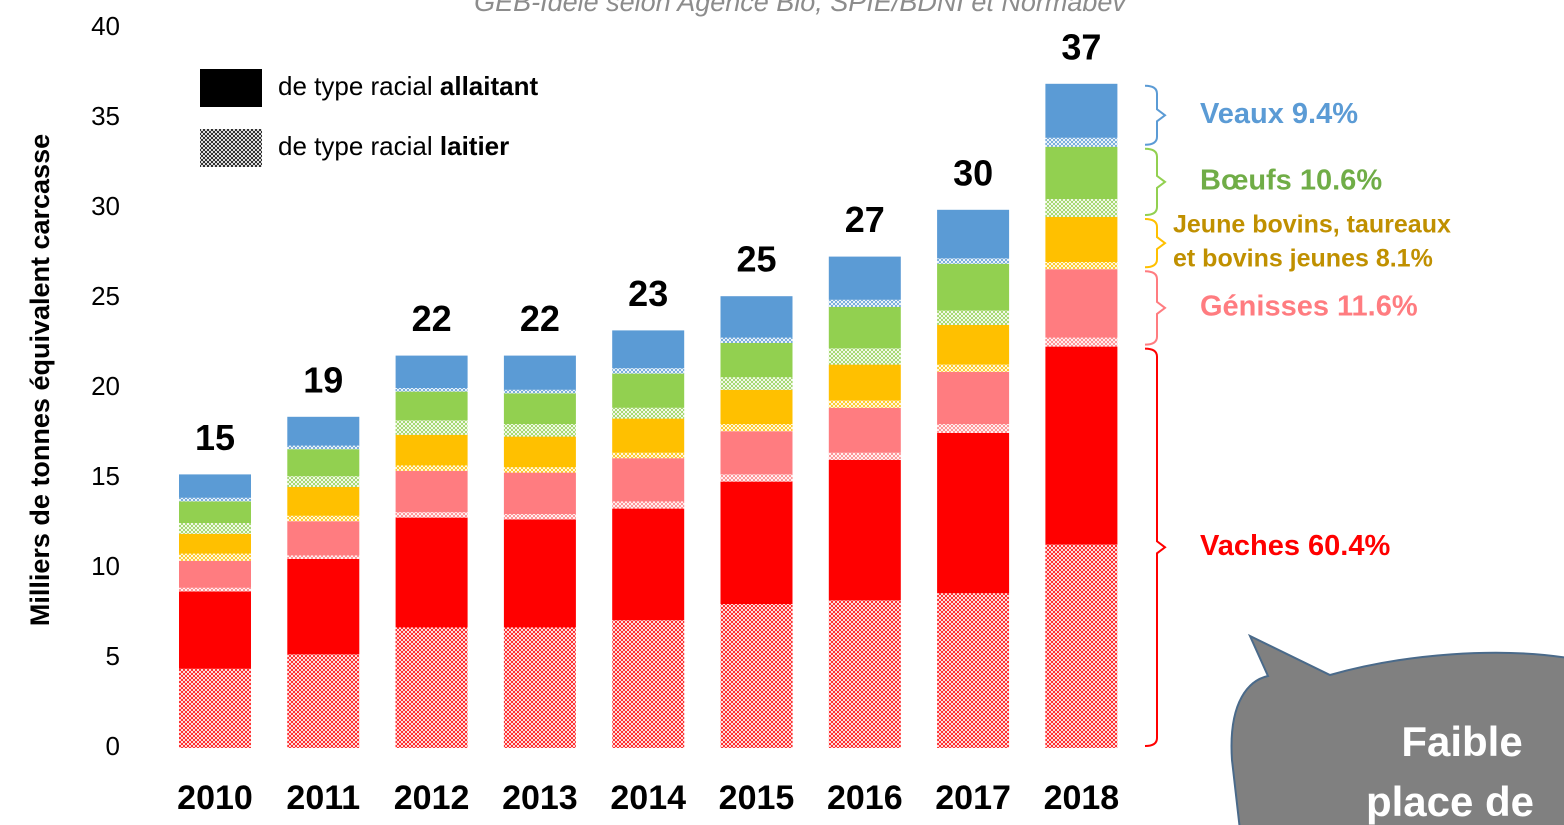 The height and width of the screenshot is (825, 1564). I want to click on total-label: 30, so click(973, 172).